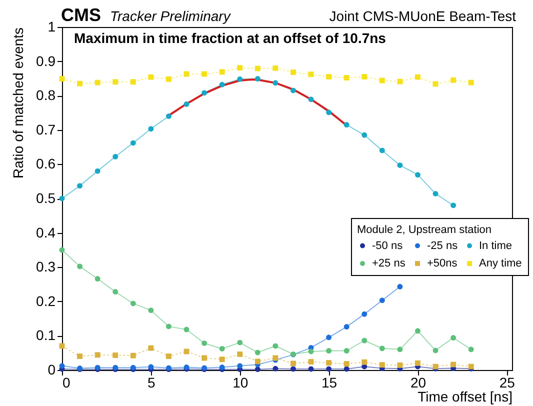 The height and width of the screenshot is (406, 533). Describe the element at coordinates (442, 246) in the screenshot. I see `legend-label: -25 ns` at that location.